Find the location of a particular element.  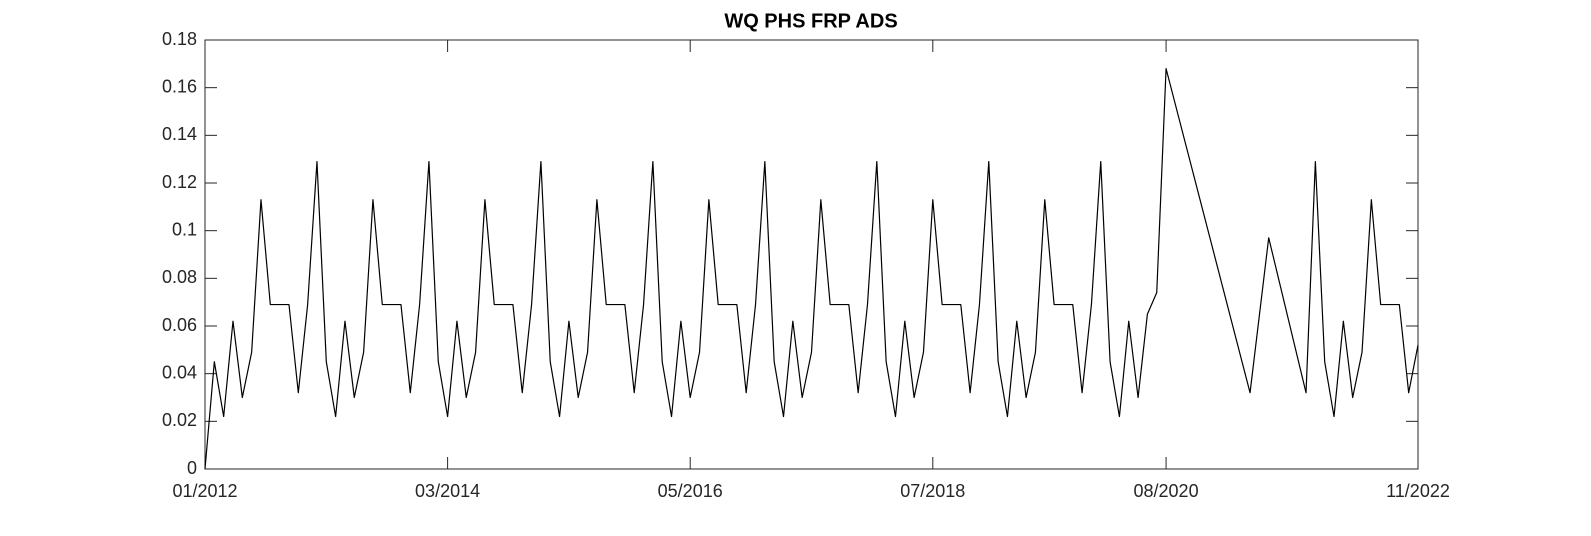

y-tick-label: 0.02 is located at coordinates (179, 420).